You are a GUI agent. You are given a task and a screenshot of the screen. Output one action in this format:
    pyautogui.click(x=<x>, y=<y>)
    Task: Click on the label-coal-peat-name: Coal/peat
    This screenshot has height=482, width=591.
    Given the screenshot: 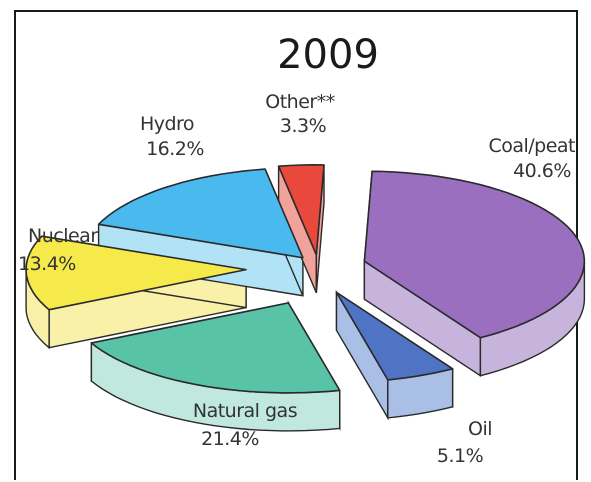 What is the action you would take?
    pyautogui.click(x=531, y=146)
    